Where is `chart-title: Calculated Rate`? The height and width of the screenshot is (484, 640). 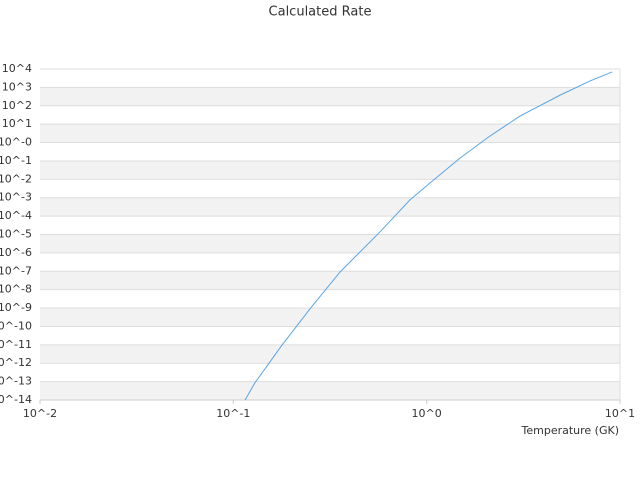 chart-title: Calculated Rate is located at coordinates (320, 12).